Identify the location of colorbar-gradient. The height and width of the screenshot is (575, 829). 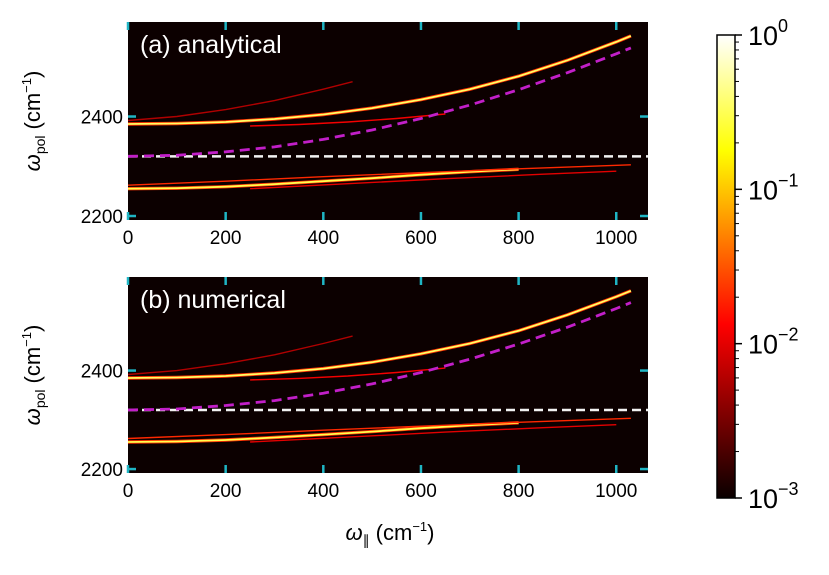
(726, 266).